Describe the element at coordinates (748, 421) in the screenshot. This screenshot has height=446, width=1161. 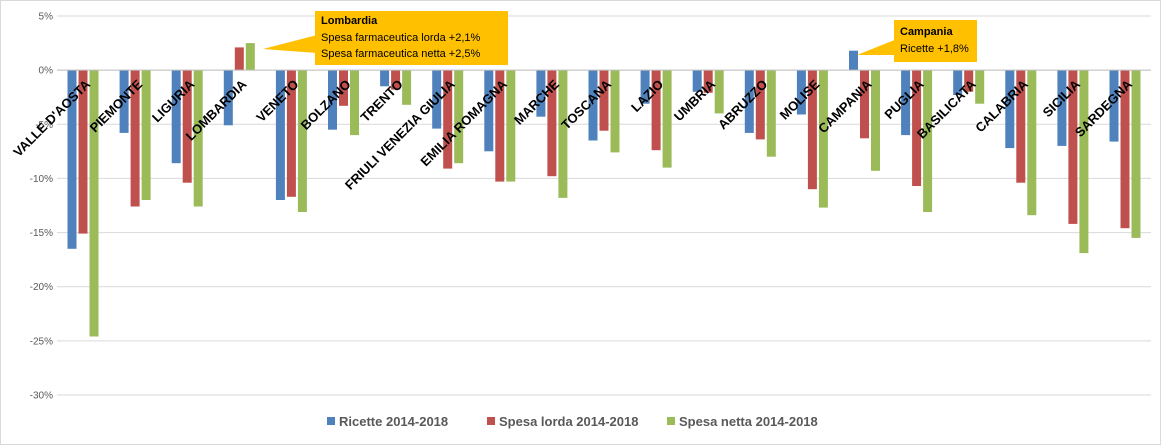
I see `legend-label: Spesa netta 2014-2018` at that location.